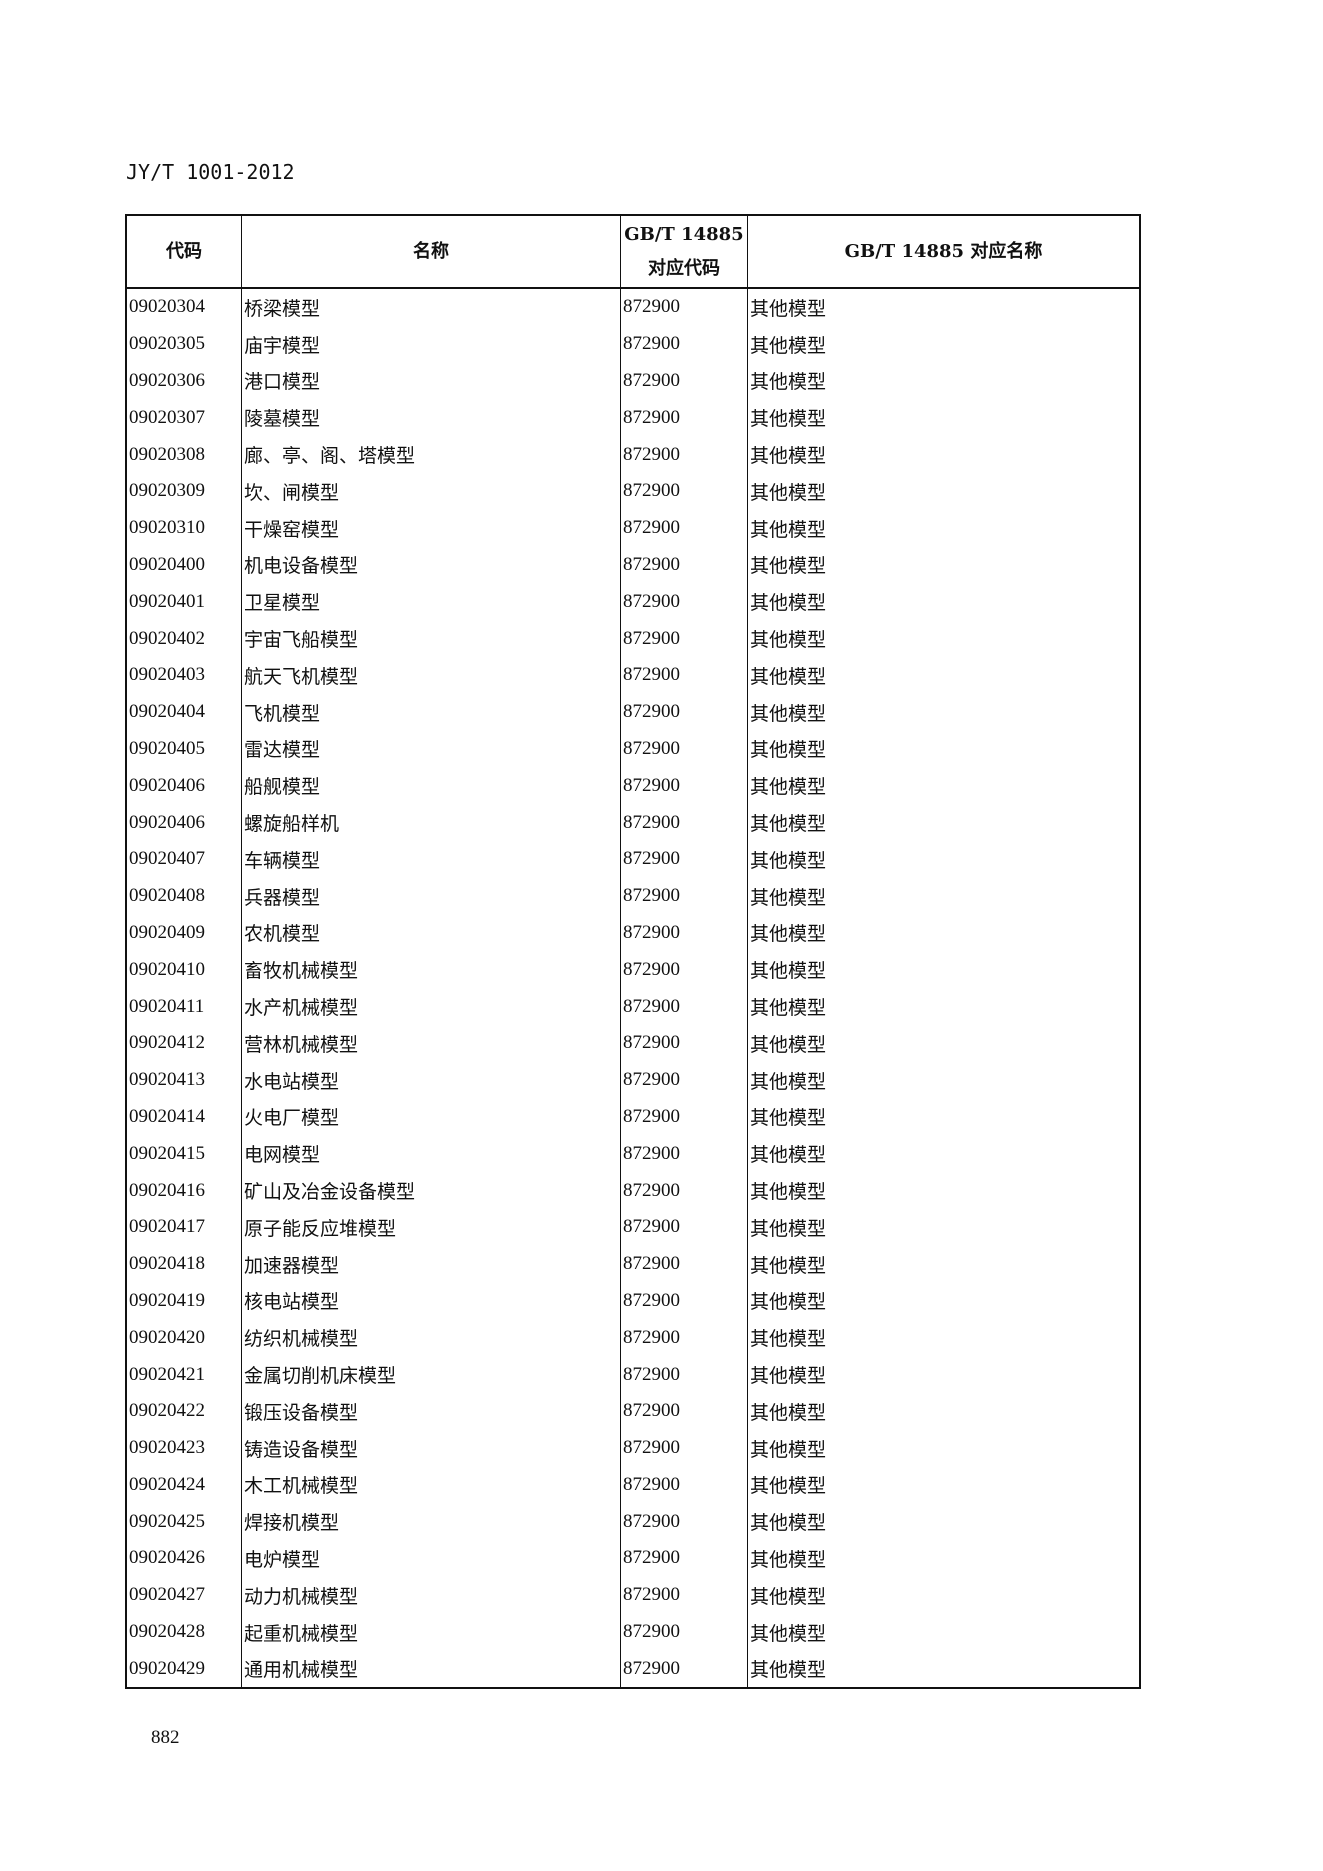  I want to click on table-row: 09020417 原子能反应堆模型 872900 其他模型, so click(632, 1227).